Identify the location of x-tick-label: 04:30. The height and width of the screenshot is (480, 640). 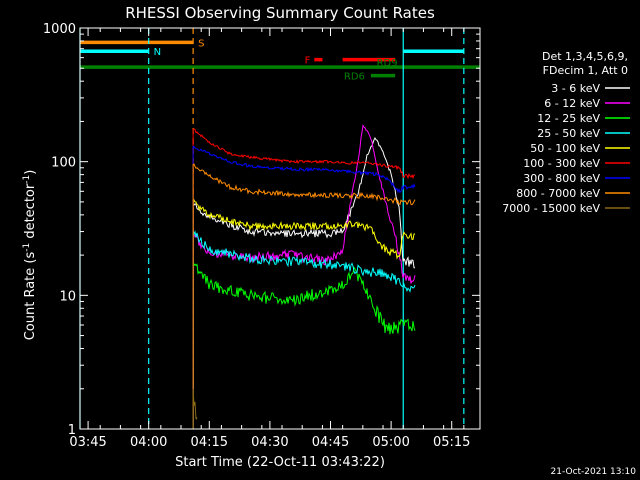
(269, 442).